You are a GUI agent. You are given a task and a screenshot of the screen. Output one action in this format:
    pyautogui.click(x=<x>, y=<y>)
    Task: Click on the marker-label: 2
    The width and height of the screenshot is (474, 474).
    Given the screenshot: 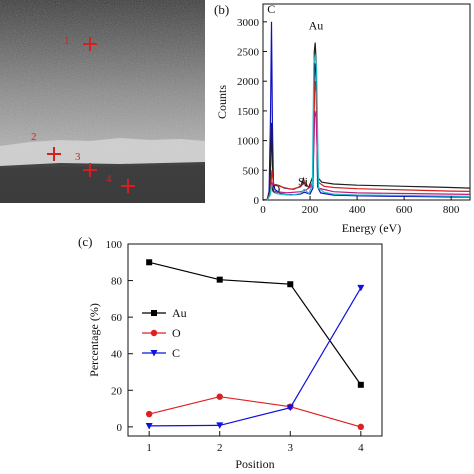 What is the action you would take?
    pyautogui.click(x=34, y=137)
    